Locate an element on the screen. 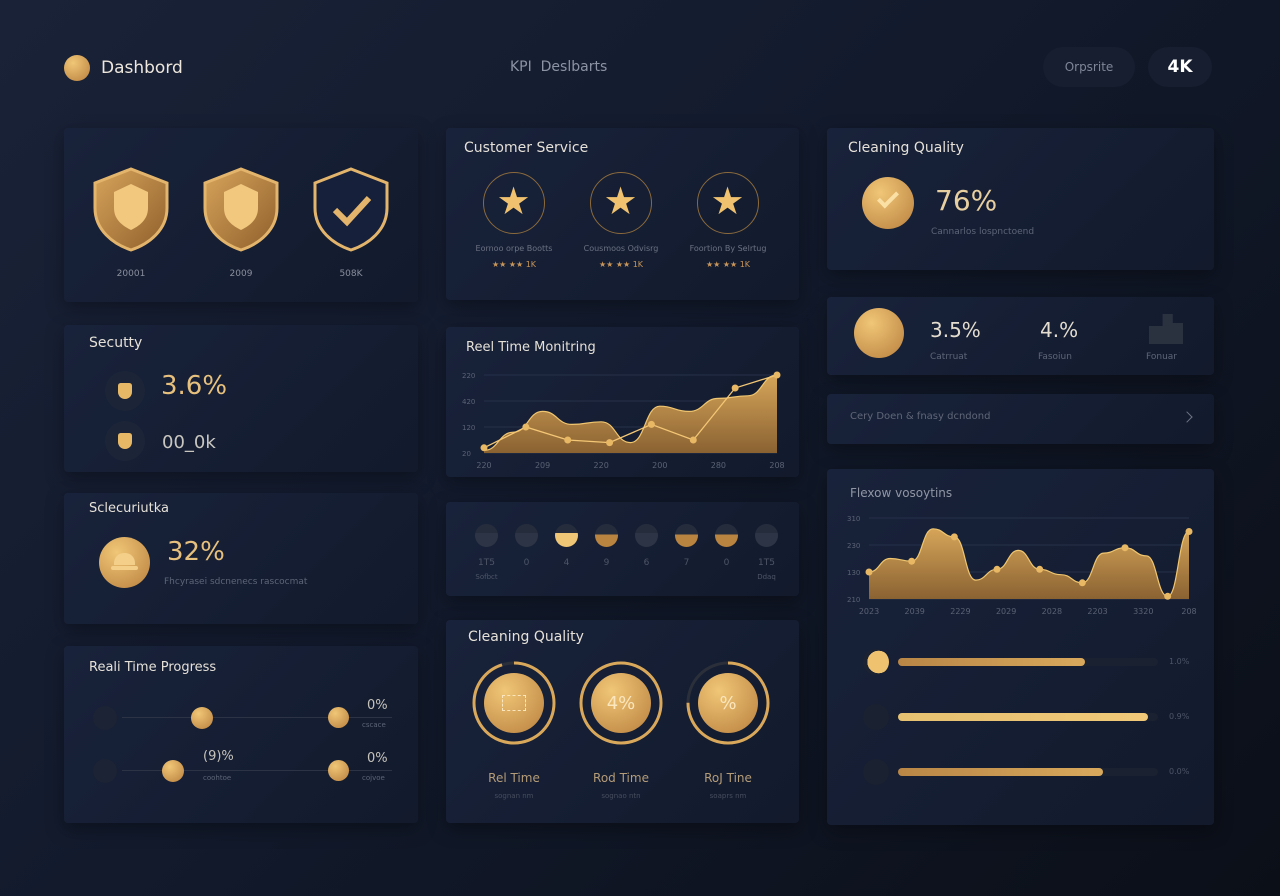 Image resolution: width=1280 pixels, height=896 pixels. cleaning-rings-title: Cleaning Quality is located at coordinates (526, 637).